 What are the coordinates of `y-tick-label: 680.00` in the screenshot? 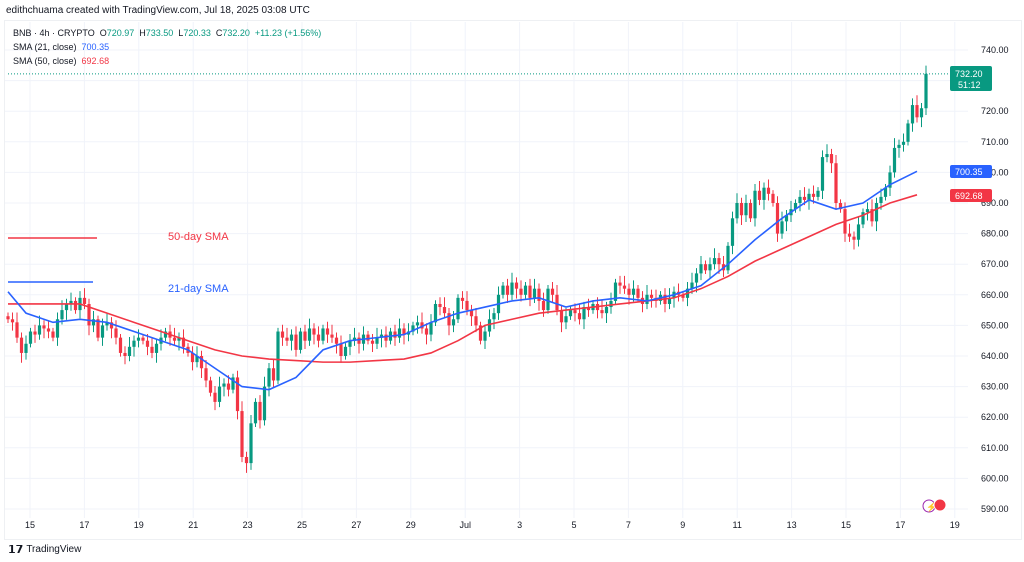 It's located at (995, 234).